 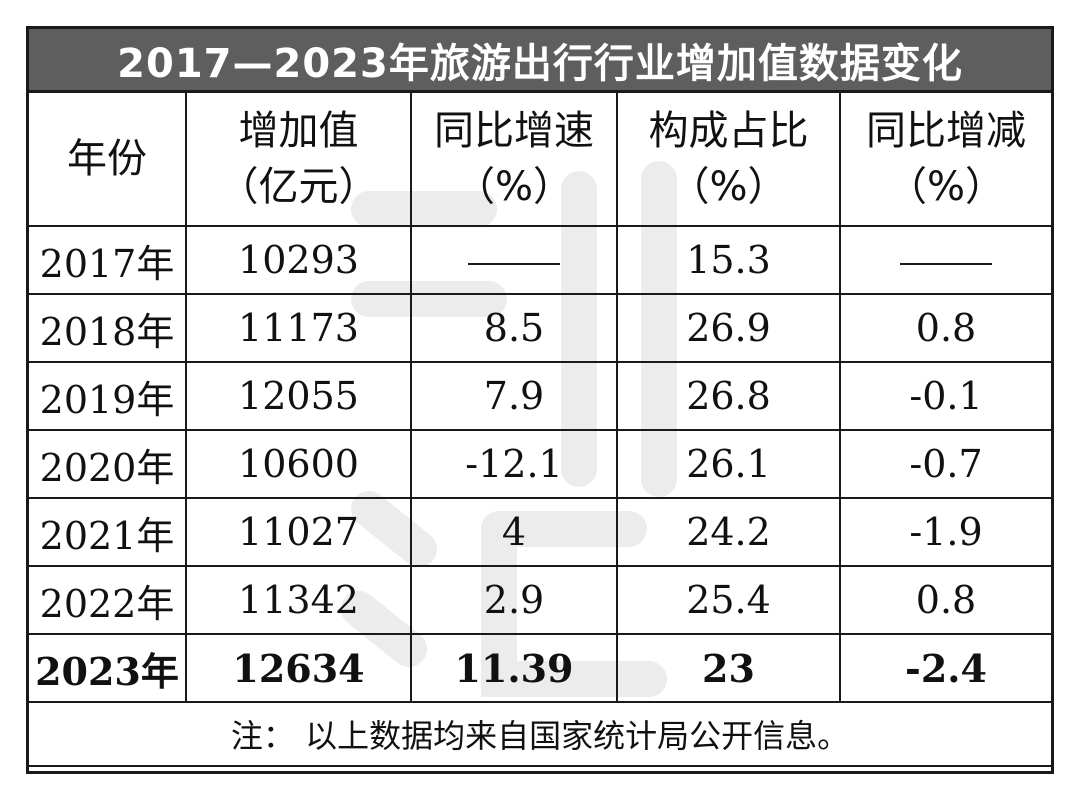 What do you see at coordinates (945, 260) in the screenshot?
I see `change-cell` at bounding box center [945, 260].